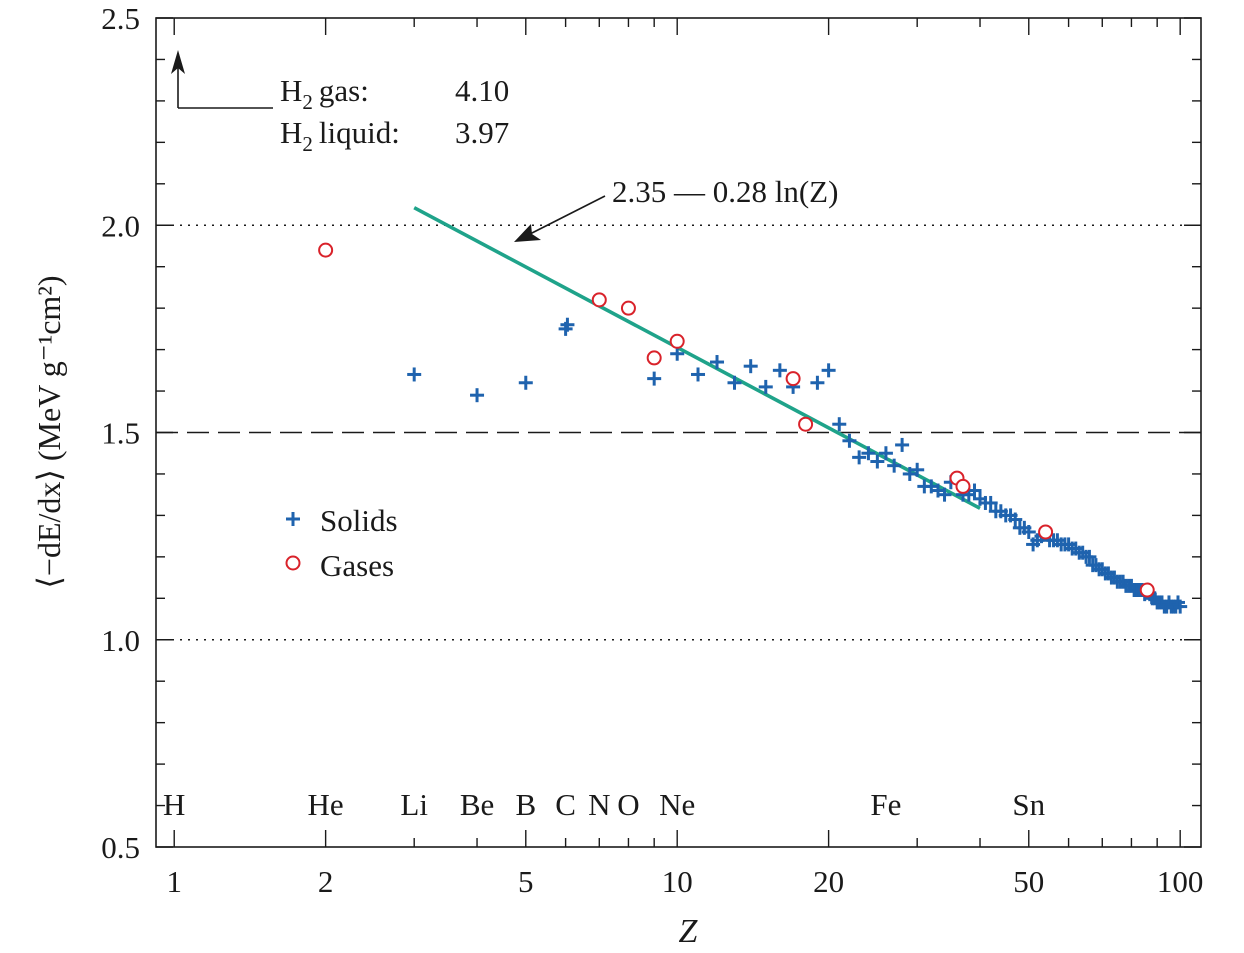 The height and width of the screenshot is (953, 1244). What do you see at coordinates (120, 433) in the screenshot?
I see `y-tick-label: 1.5` at bounding box center [120, 433].